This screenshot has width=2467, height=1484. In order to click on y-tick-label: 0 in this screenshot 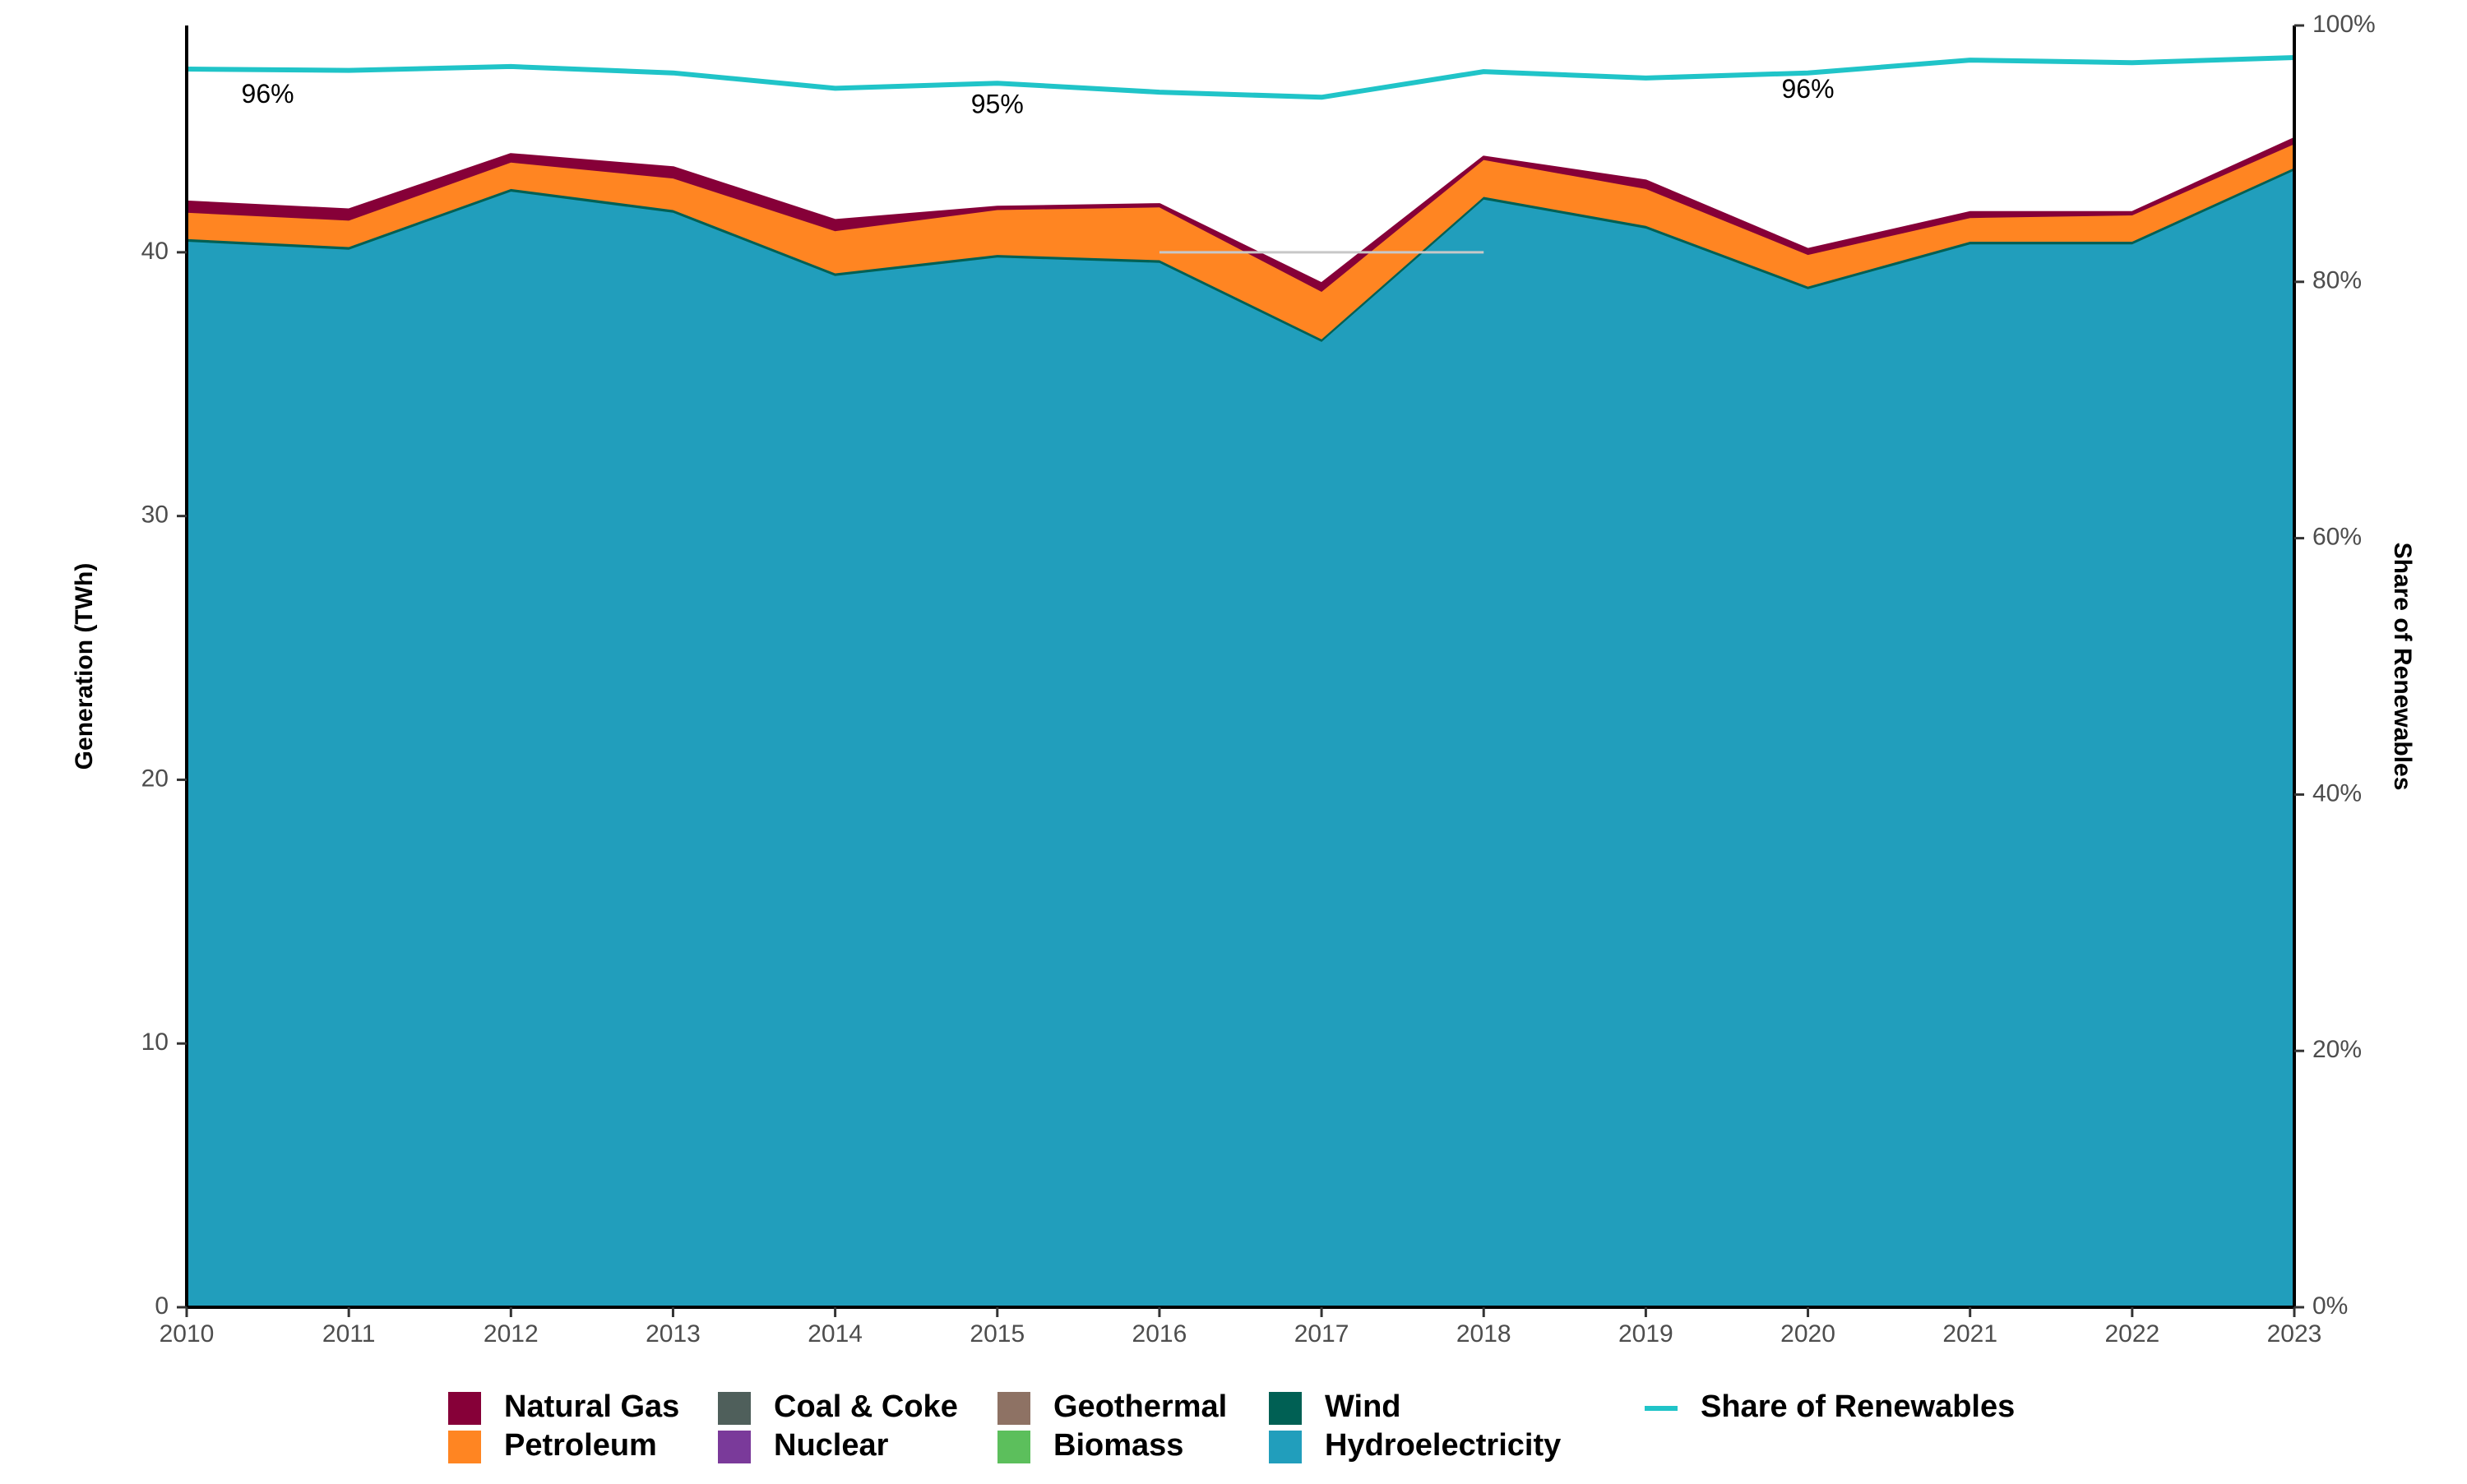, I will do `click(162, 1306)`.